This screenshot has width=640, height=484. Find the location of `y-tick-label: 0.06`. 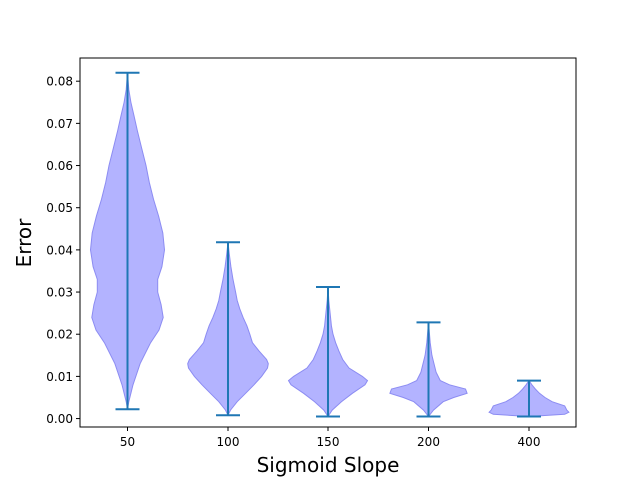

y-tick-label: 0.06 is located at coordinates (59, 166).